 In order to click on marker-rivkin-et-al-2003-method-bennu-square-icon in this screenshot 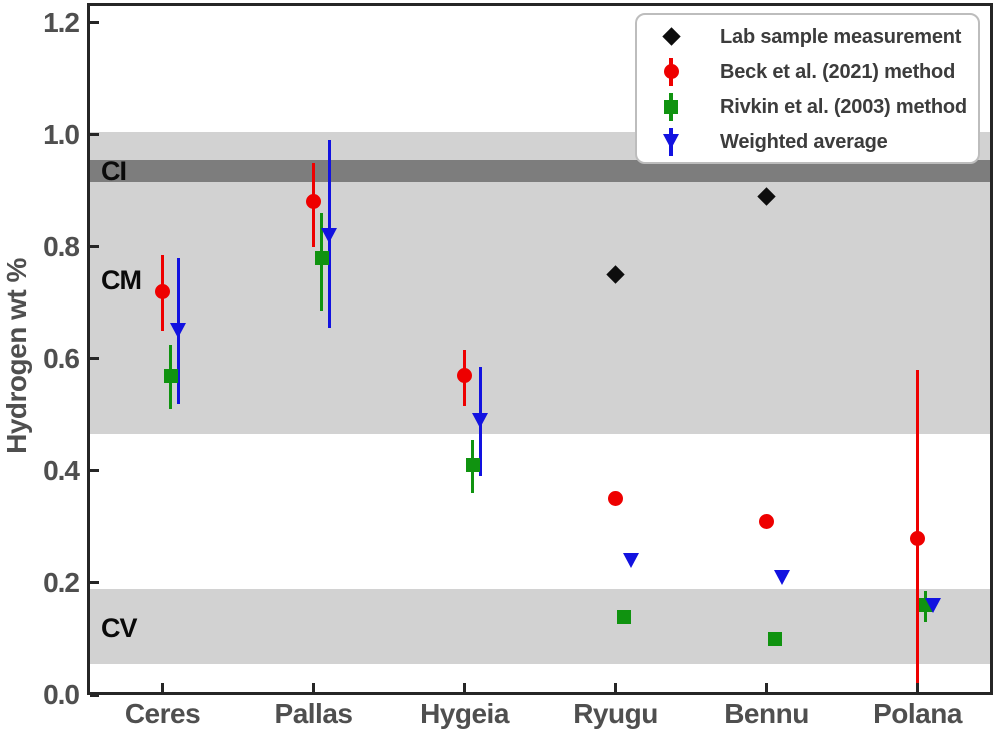, I will do `click(774, 638)`.